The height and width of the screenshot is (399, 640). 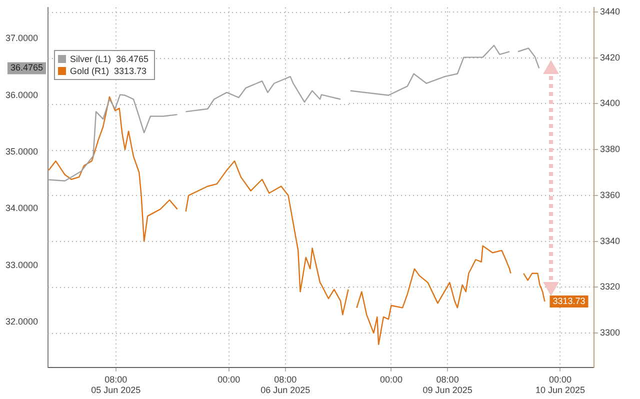 I want to click on y2-tick-label: 3340, so click(x=610, y=241).